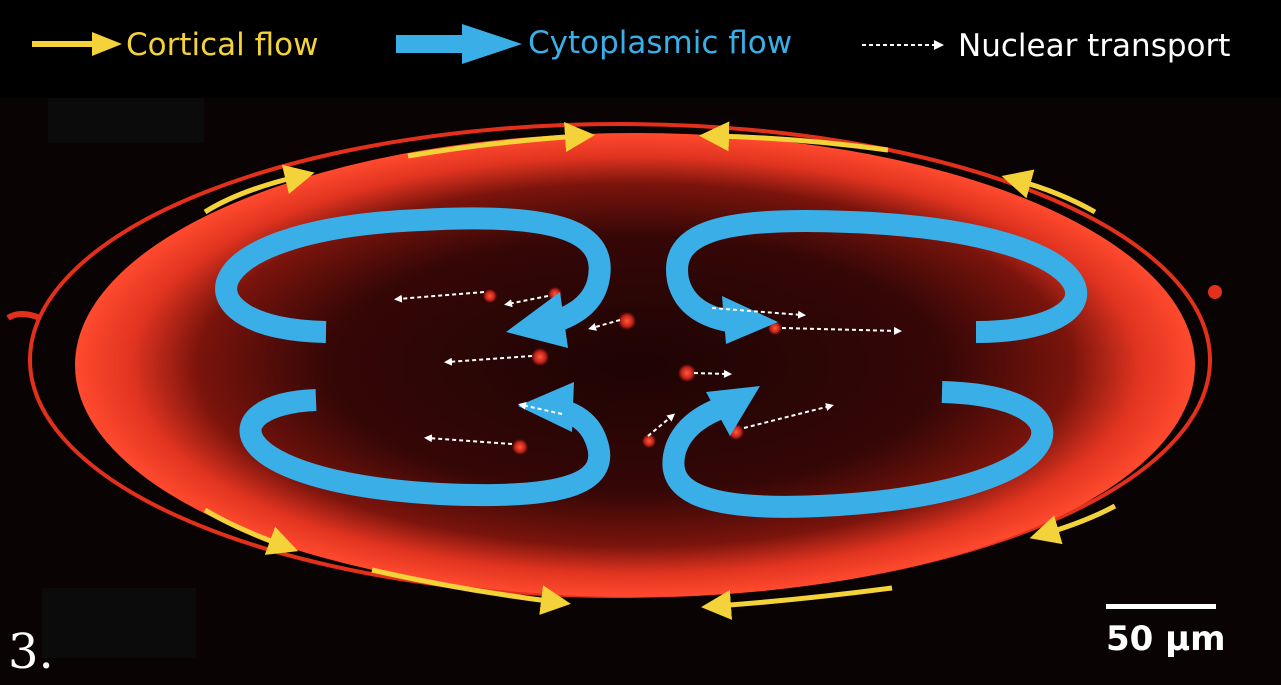  Describe the element at coordinates (1094, 46) in the screenshot. I see `legend-nuclear-label: Nuclear transport` at that location.